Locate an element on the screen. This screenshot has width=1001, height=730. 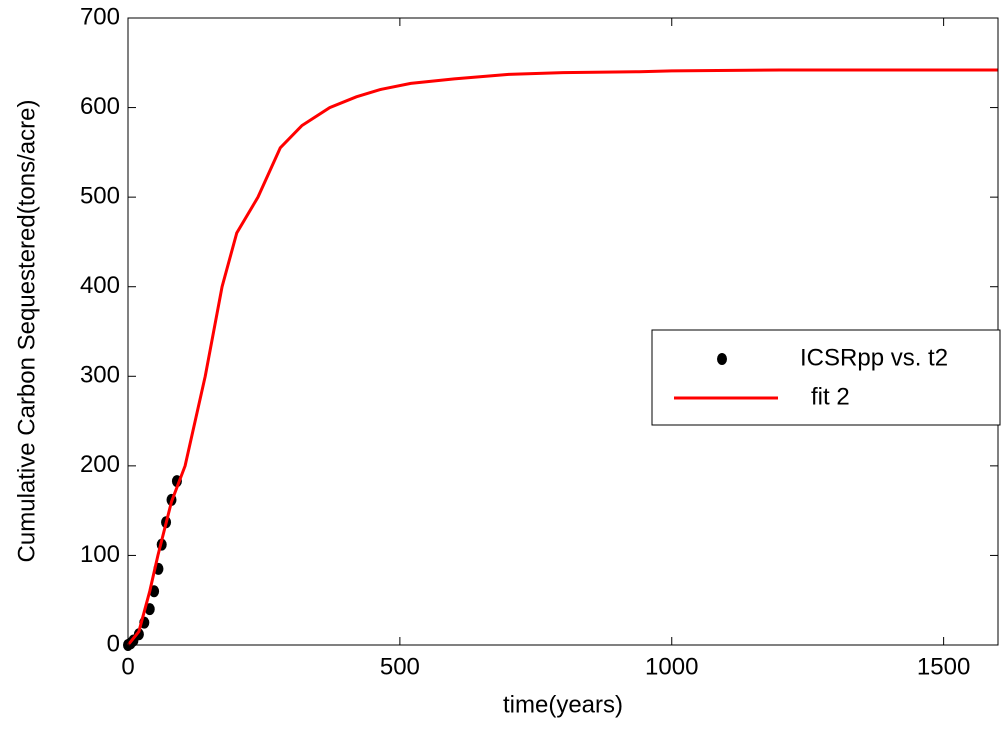
data-point is located at coordinates (138, 634).